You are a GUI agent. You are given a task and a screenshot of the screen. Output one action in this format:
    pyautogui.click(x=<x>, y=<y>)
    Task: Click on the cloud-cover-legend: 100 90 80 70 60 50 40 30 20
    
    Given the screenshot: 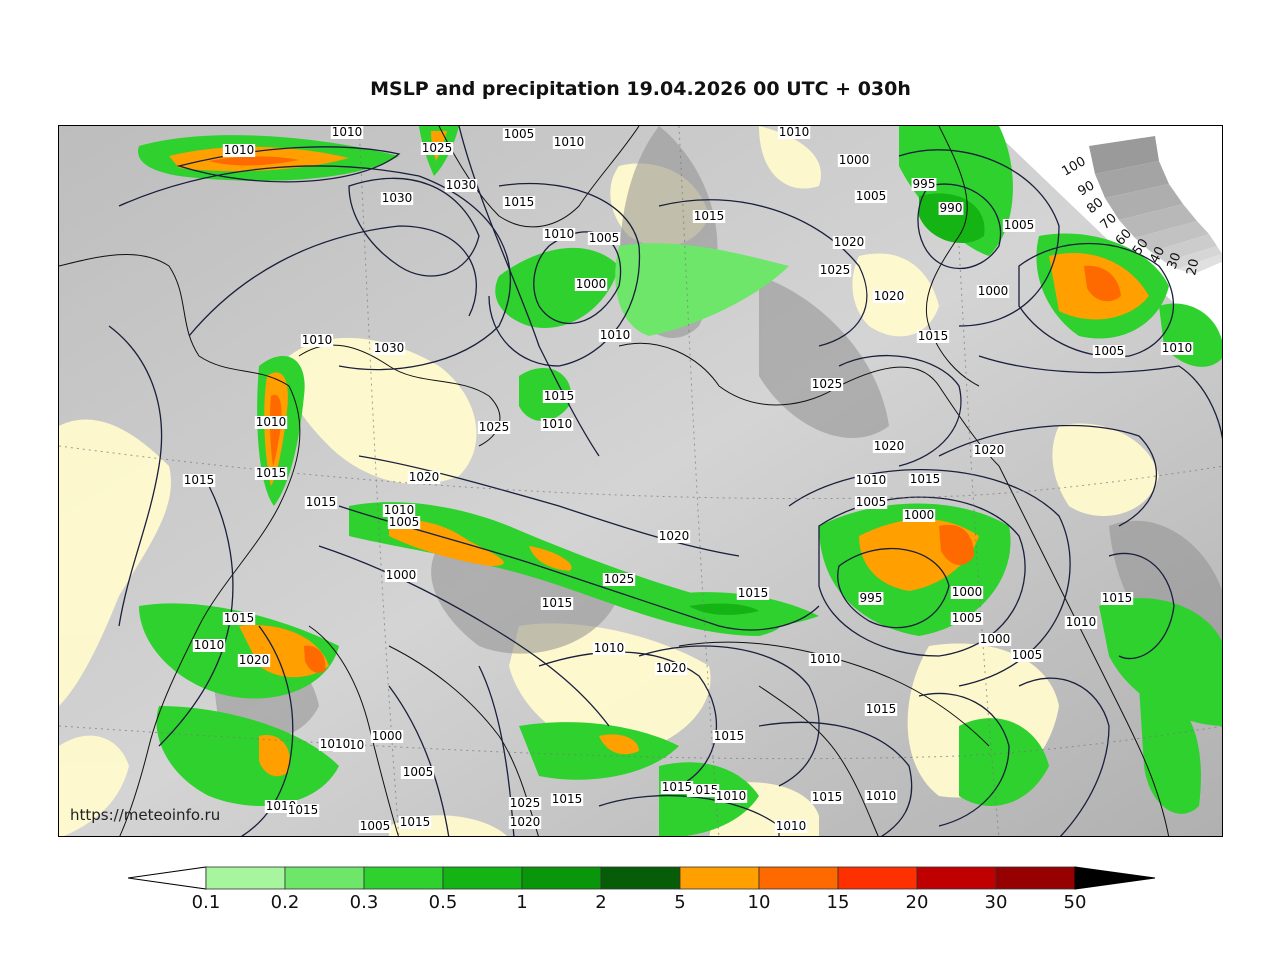 What is the action you would take?
    pyautogui.click(x=1141, y=206)
    